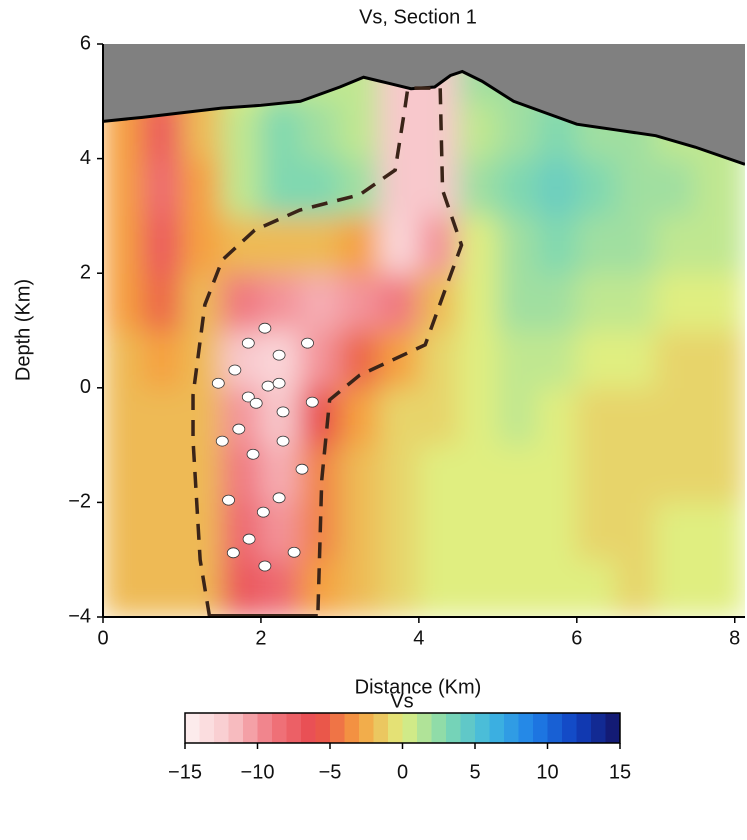  I want to click on topography-area, so click(424, 104).